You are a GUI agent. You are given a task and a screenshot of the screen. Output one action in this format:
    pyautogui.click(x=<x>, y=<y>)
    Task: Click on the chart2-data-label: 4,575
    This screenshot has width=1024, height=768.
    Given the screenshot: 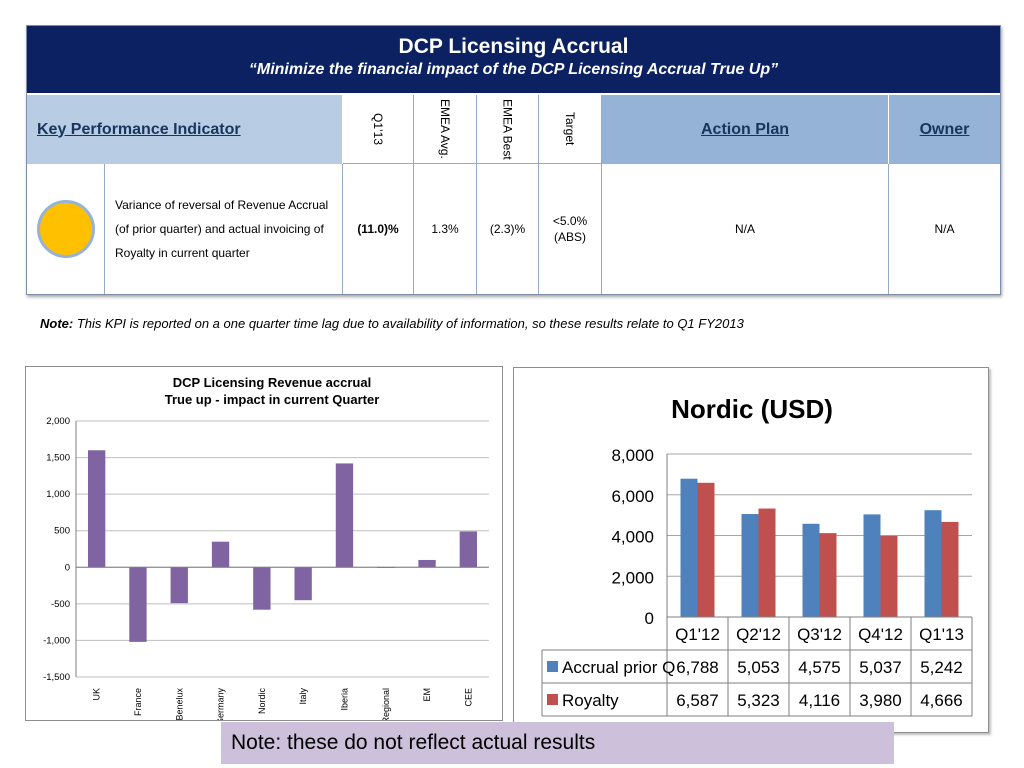 What is the action you would take?
    pyautogui.click(x=819, y=667)
    